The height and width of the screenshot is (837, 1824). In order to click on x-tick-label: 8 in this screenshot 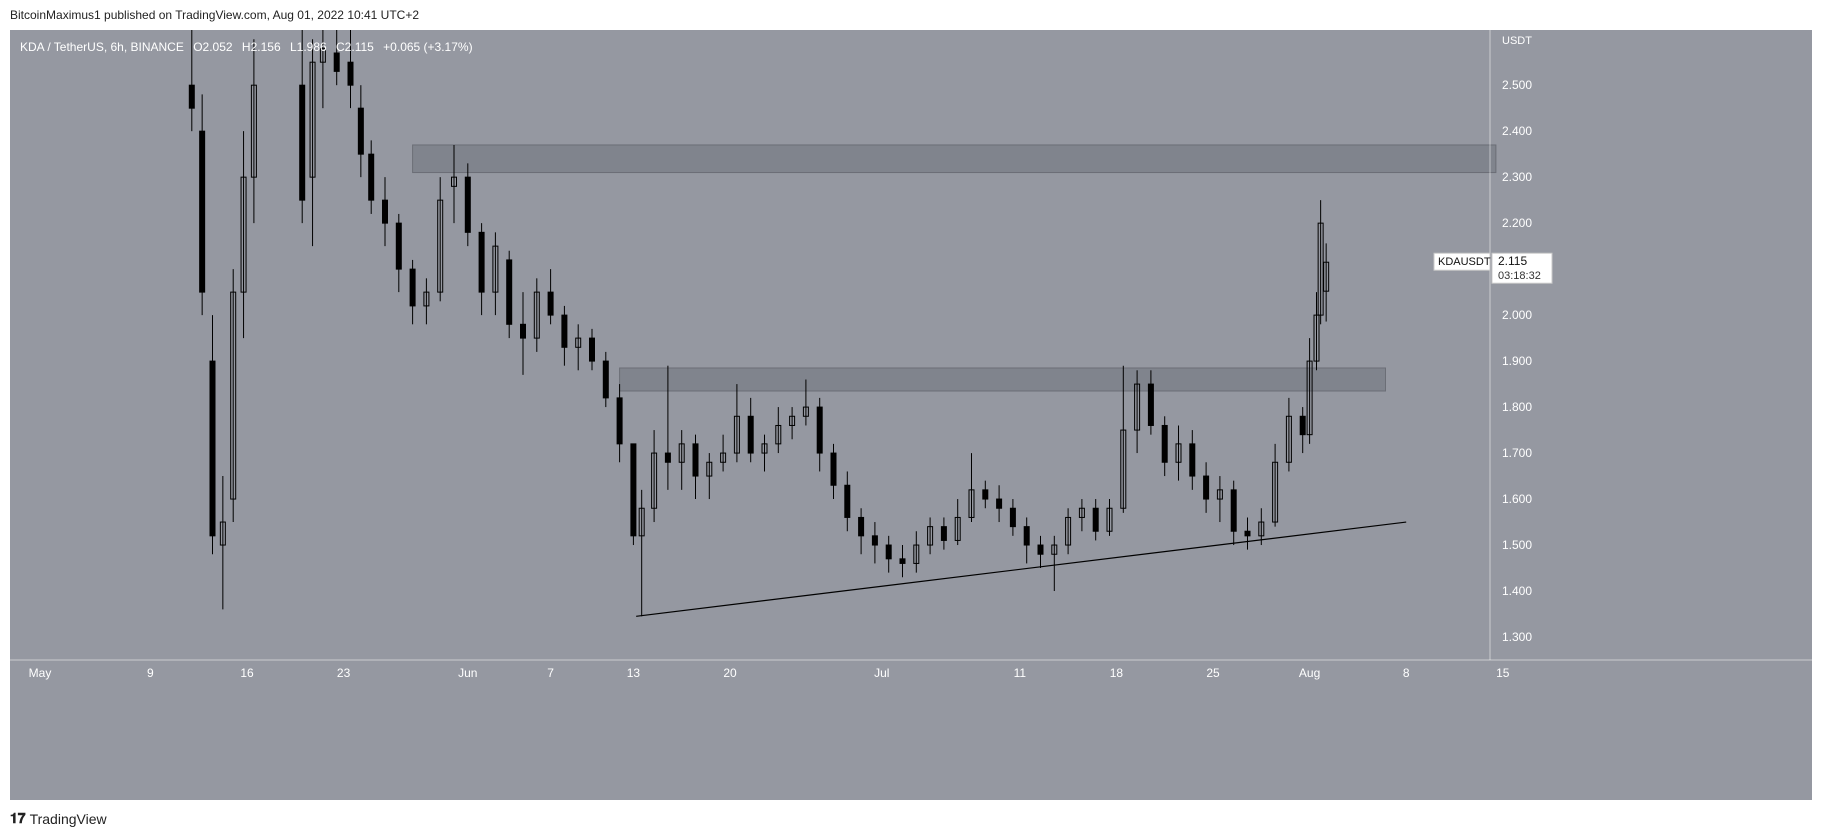, I will do `click(1406, 673)`.